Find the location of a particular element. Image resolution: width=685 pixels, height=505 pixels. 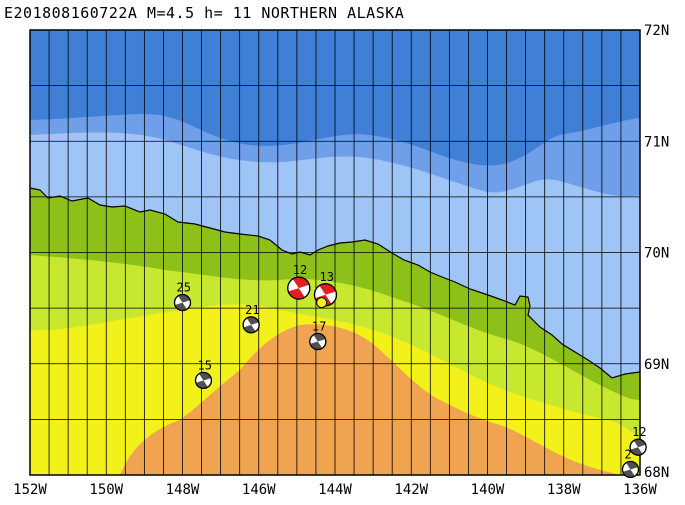

epicenter-marker is located at coordinates (322, 303).